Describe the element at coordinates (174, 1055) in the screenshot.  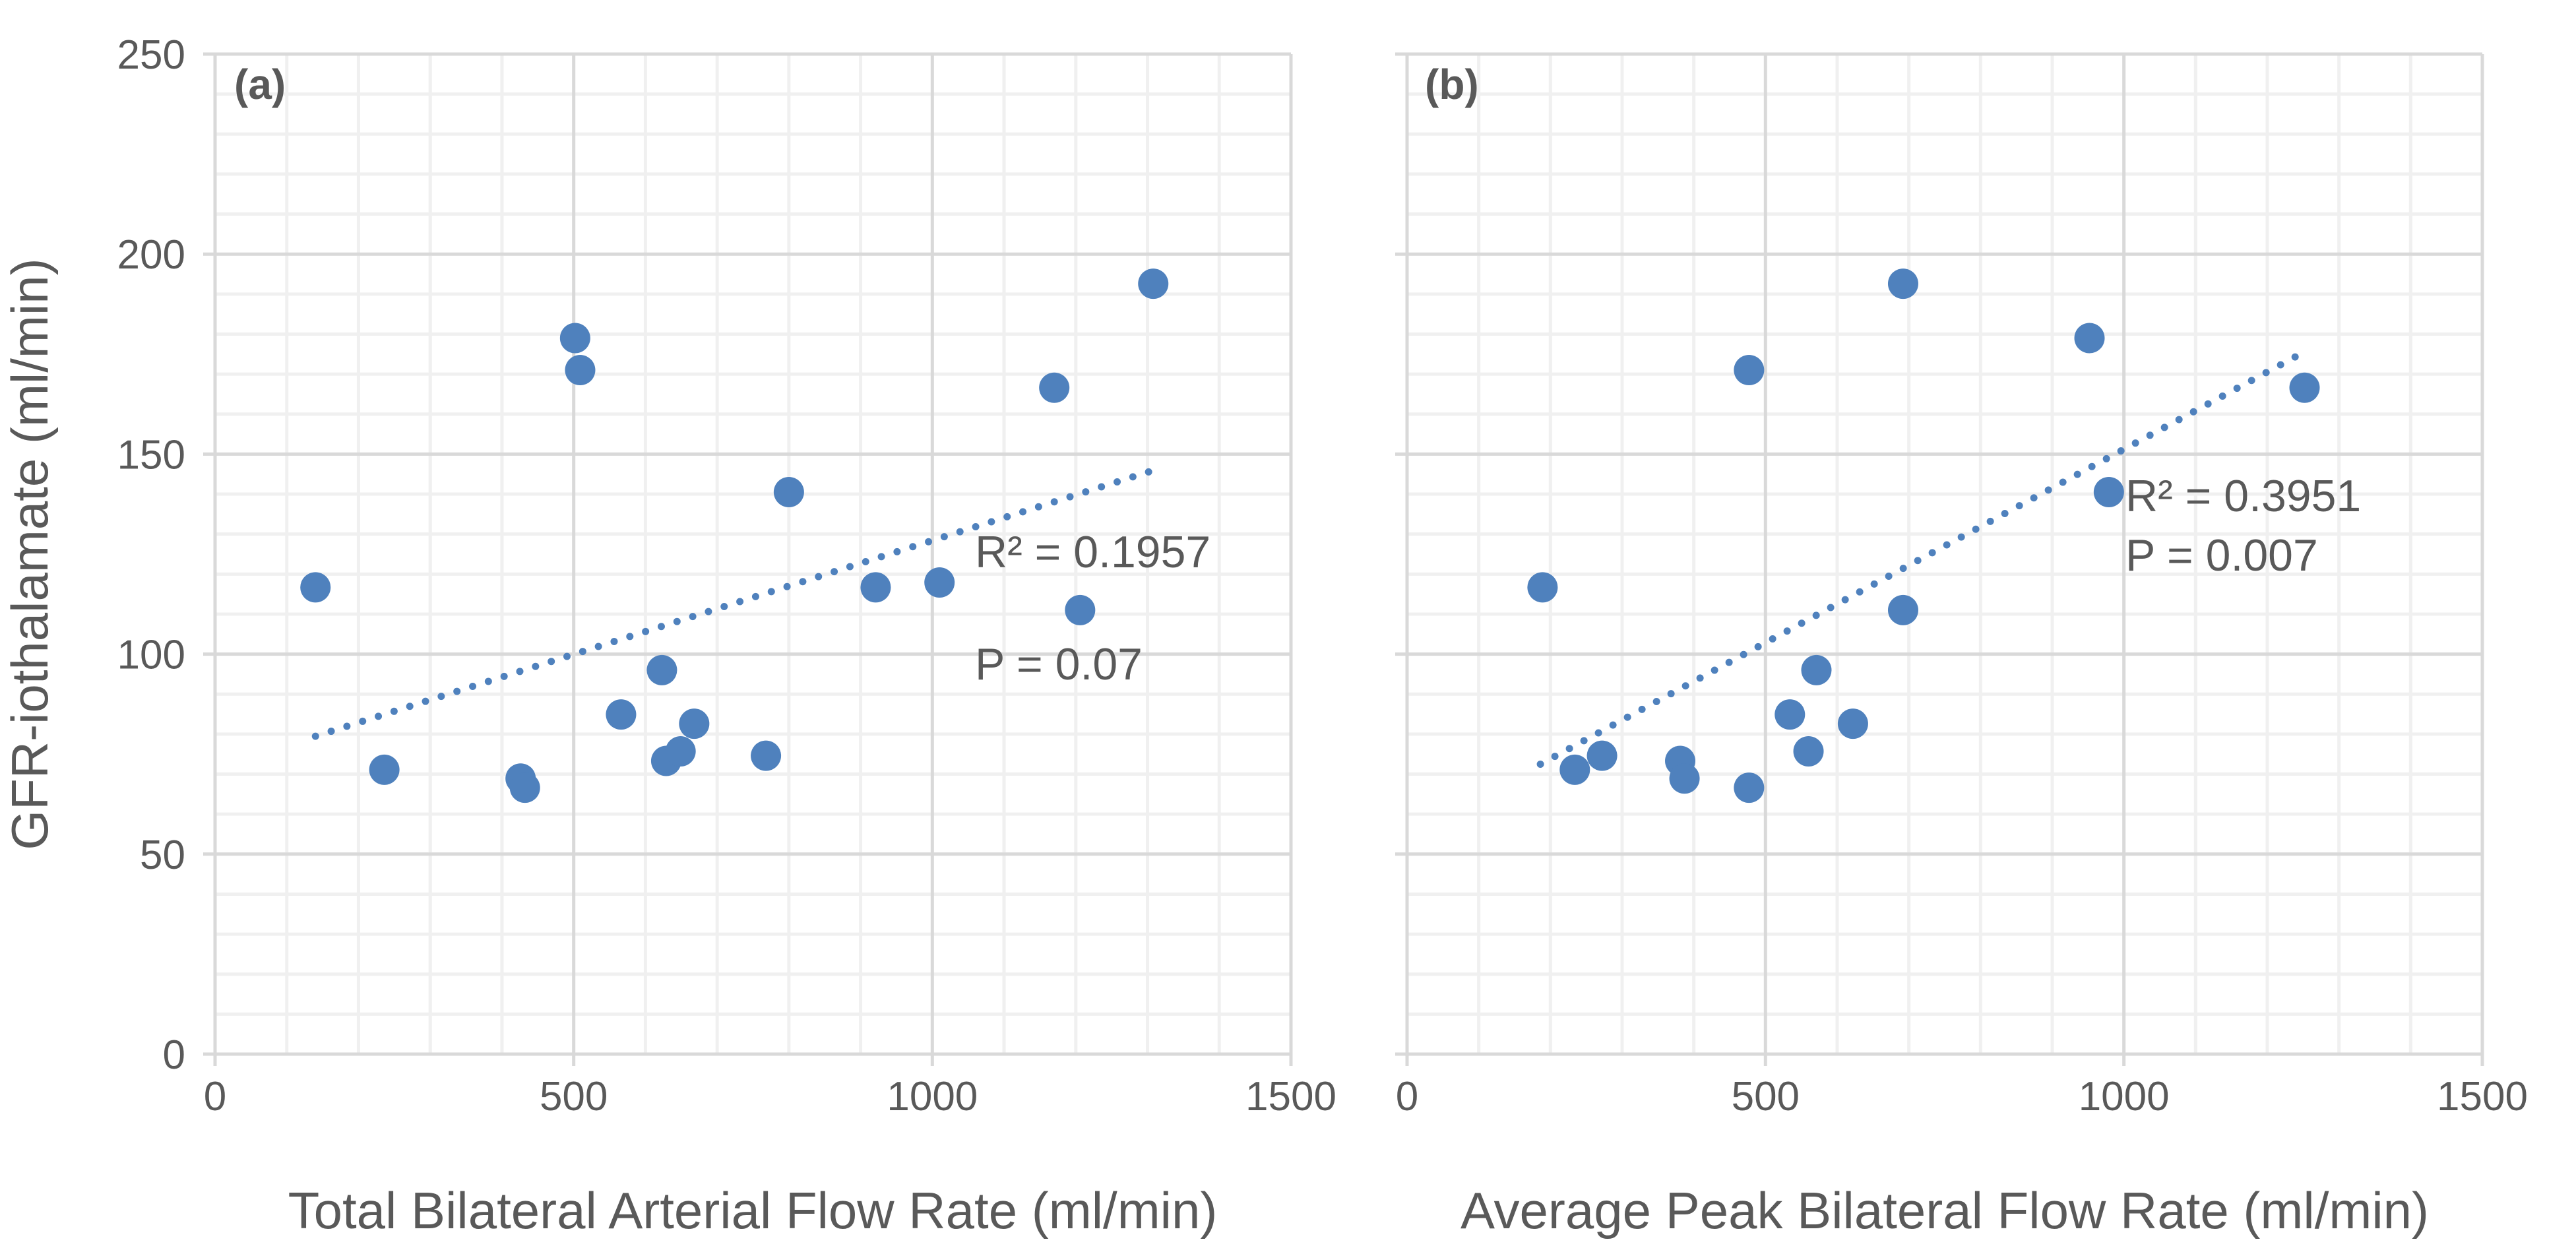
I see `y-tick-label: 0` at that location.